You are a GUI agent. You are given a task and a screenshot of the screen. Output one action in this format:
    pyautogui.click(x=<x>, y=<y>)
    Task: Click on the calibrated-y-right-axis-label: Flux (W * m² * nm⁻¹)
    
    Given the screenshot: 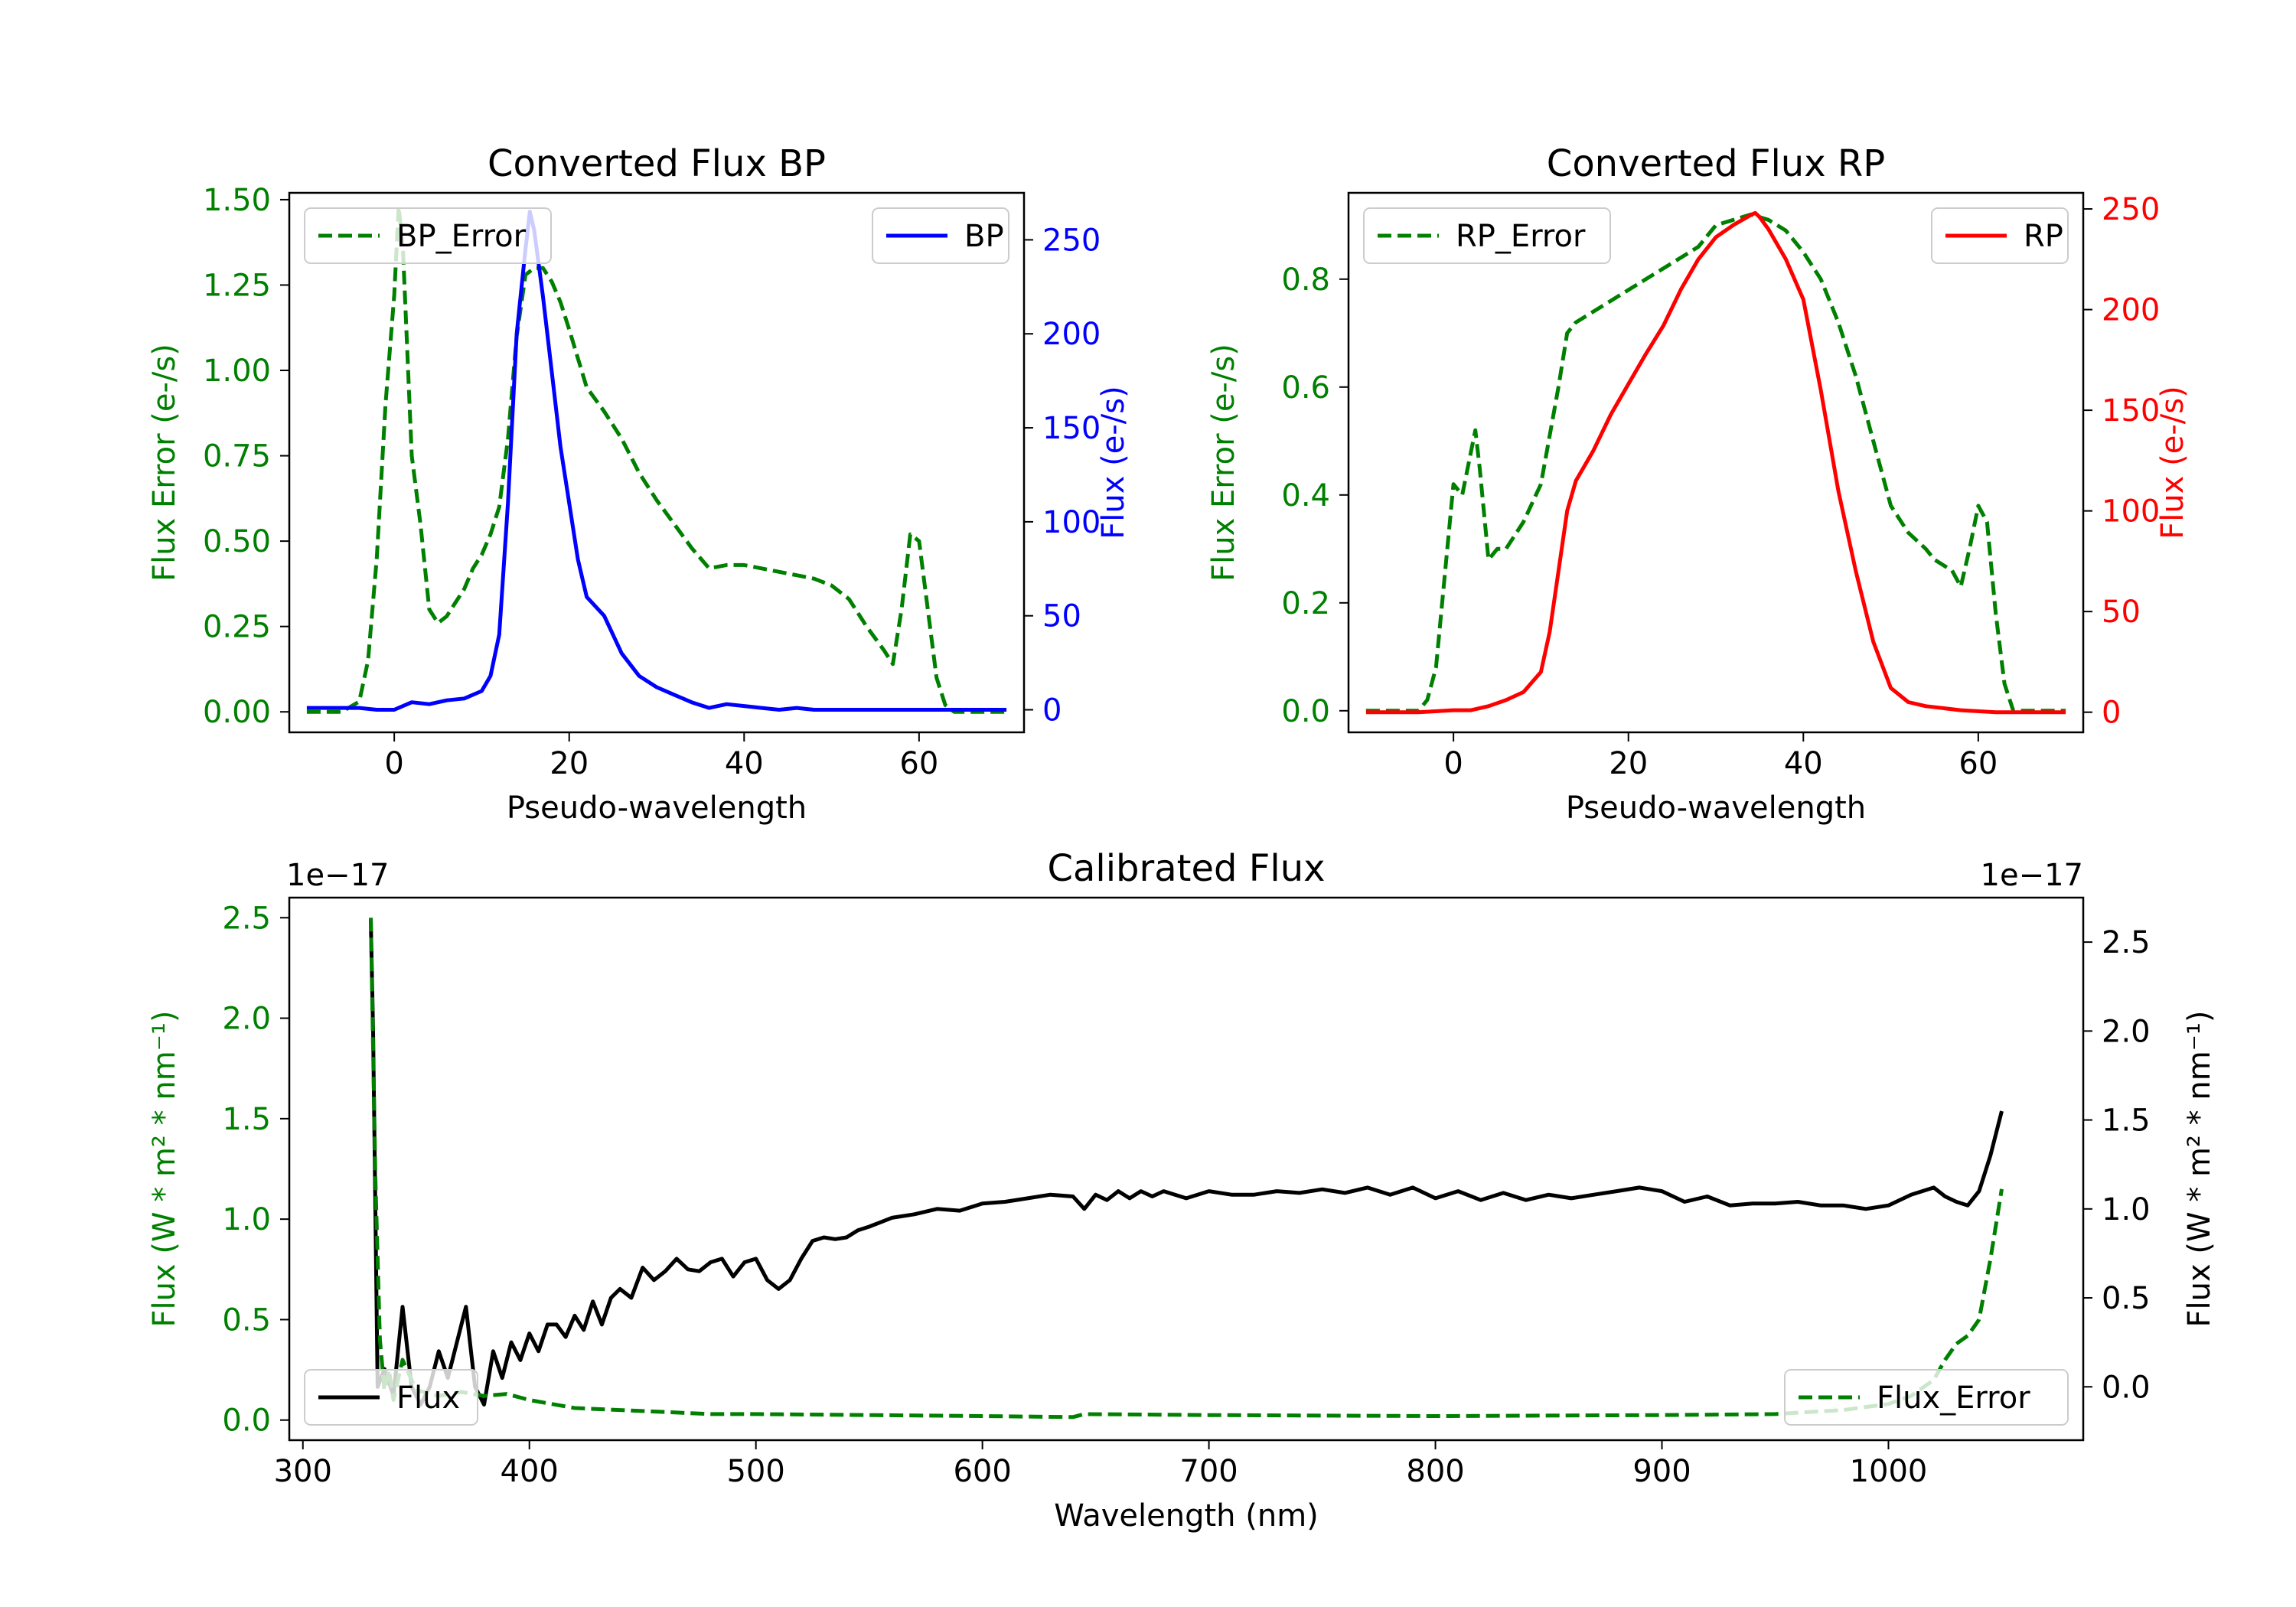 What is the action you would take?
    pyautogui.click(x=2199, y=1170)
    